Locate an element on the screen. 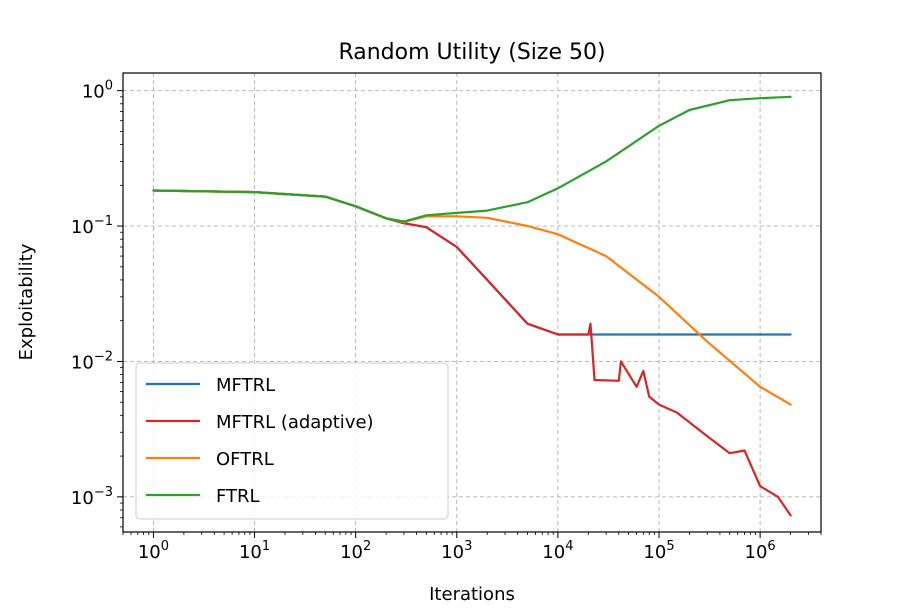 Image resolution: width=913 pixels, height=609 pixels. legend: MFTRL MFTRL (adaptive) OFTRL FTRL is located at coordinates (292, 441).